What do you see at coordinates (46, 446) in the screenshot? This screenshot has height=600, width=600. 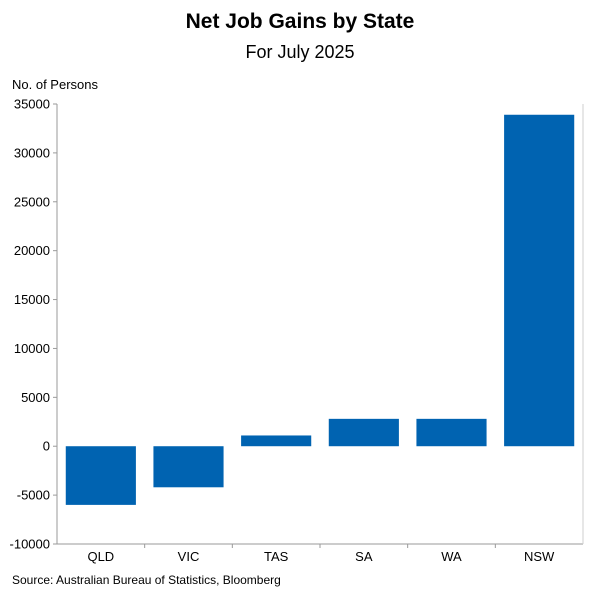 I see `y-tick-label: 0` at bounding box center [46, 446].